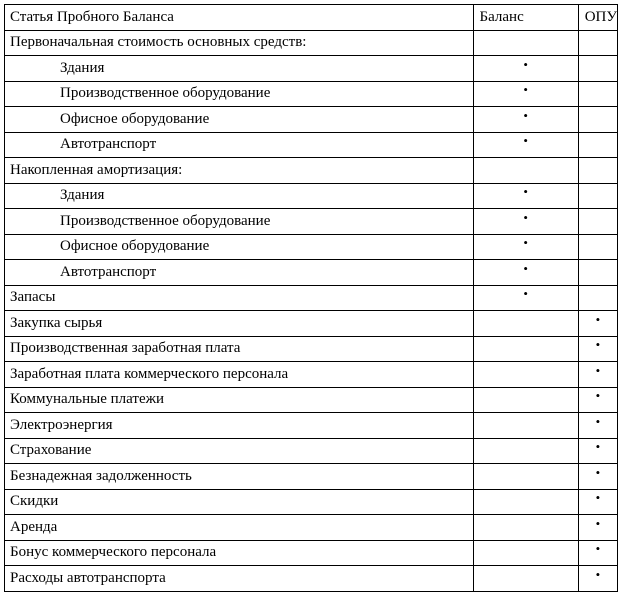 The height and width of the screenshot is (608, 623). Describe the element at coordinates (239, 374) in the screenshot. I see `row-label: Заработная плата коммерческого персонала` at that location.